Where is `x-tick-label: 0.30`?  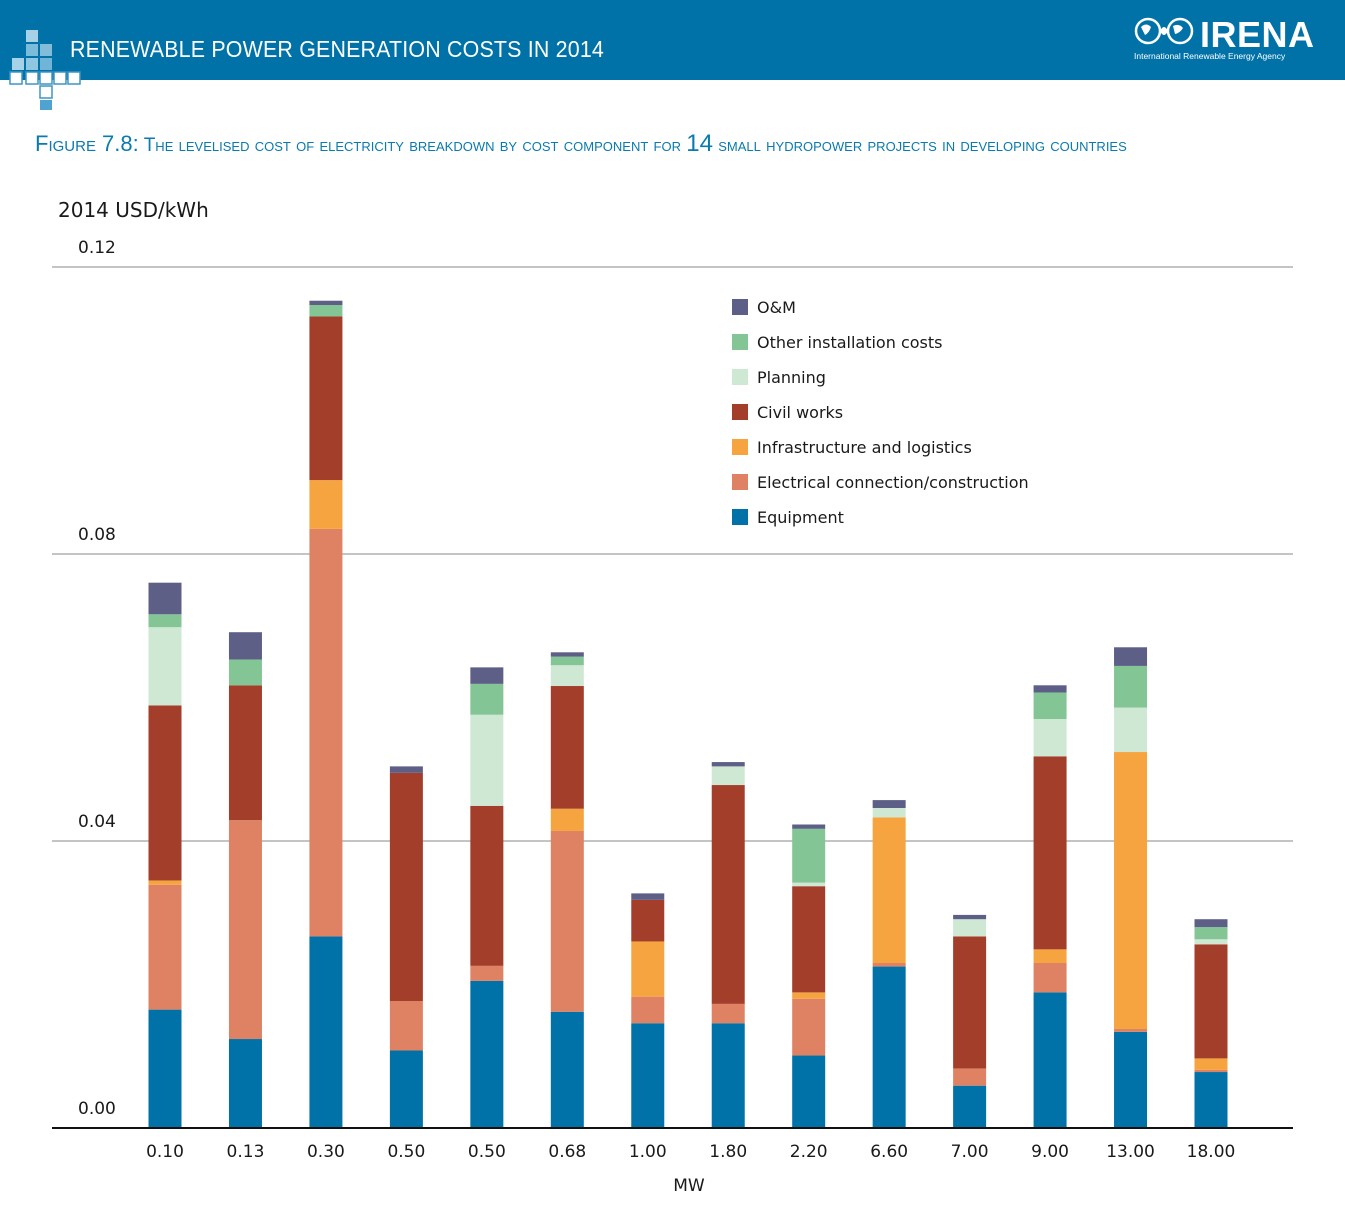
x-tick-label: 0.30 is located at coordinates (326, 1152).